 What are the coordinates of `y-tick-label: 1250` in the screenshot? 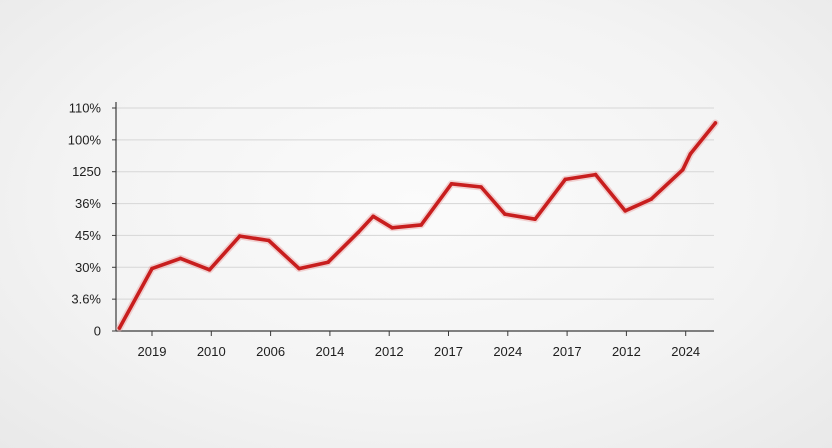 It's located at (86, 171).